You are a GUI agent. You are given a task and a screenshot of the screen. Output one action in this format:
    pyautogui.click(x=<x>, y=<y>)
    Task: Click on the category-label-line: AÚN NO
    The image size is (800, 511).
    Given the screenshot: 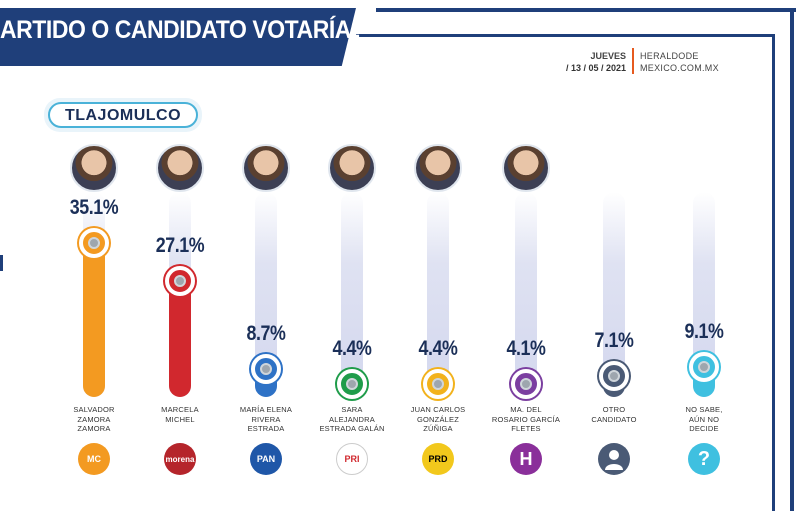 What is the action you would take?
    pyautogui.click(x=704, y=419)
    